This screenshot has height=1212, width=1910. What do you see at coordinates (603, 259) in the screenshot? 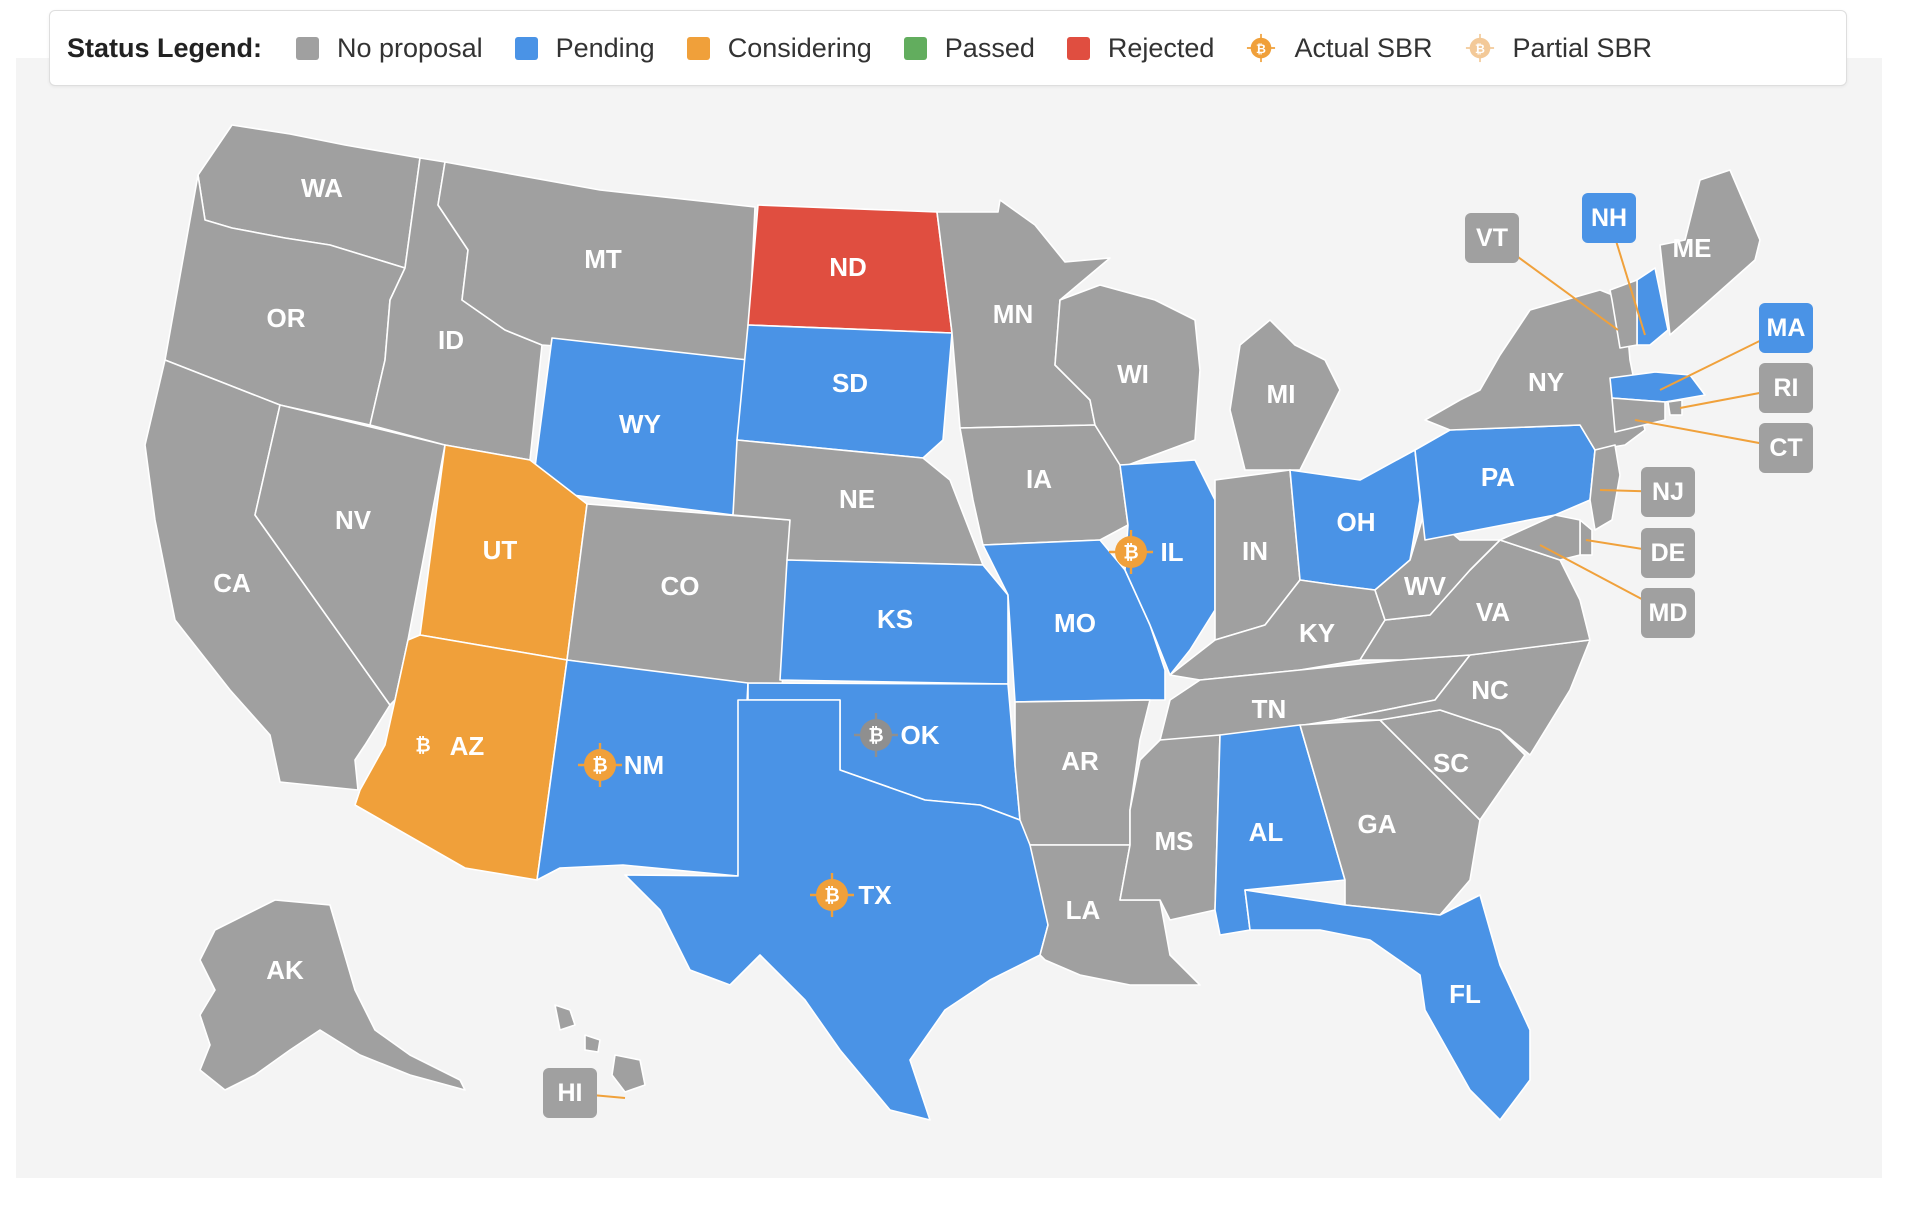
I see `state-label-mt: MT` at bounding box center [603, 259].